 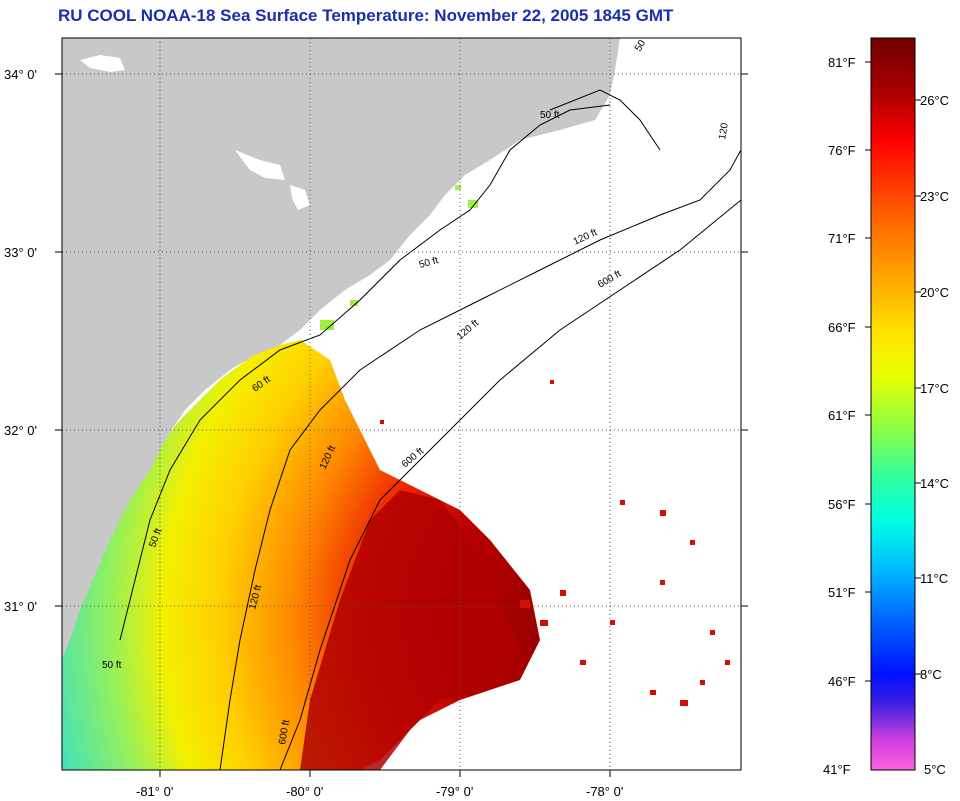 What do you see at coordinates (934, 292) in the screenshot?
I see `celsius-label: 20°C` at bounding box center [934, 292].